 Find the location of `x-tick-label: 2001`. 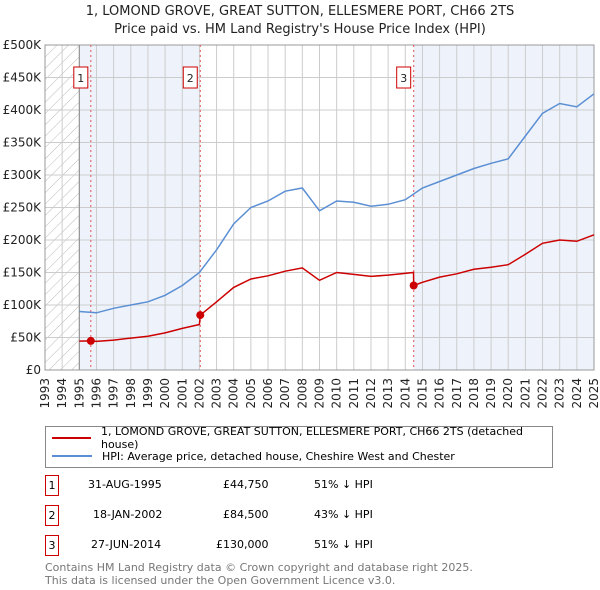

x-tick-label: 2001 is located at coordinates (182, 393).